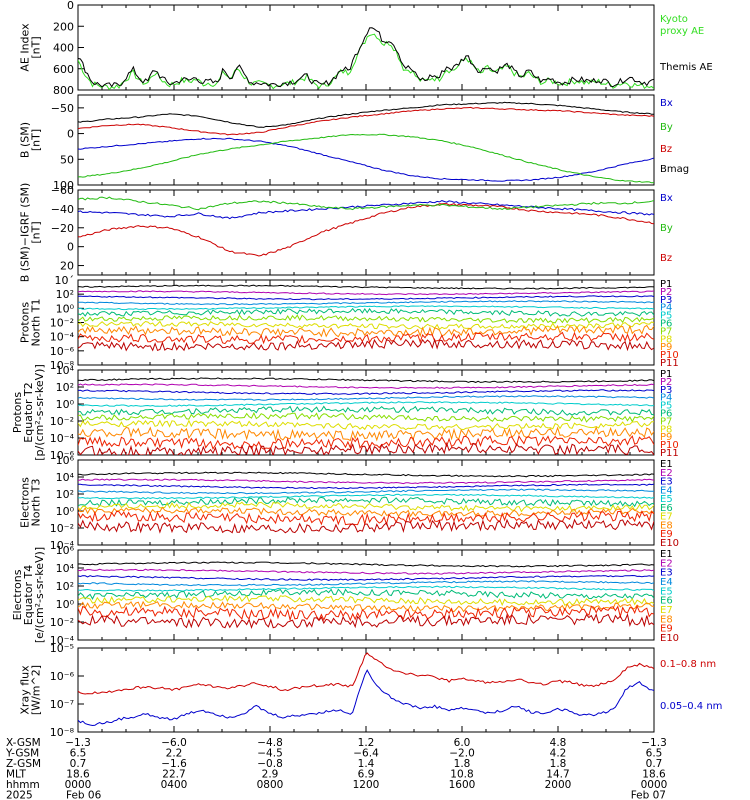 Image resolution: width=750 pixels, height=800 pixels. Describe the element at coordinates (65, 494) in the screenshot. I see `y-tick-label: 10²` at that location.